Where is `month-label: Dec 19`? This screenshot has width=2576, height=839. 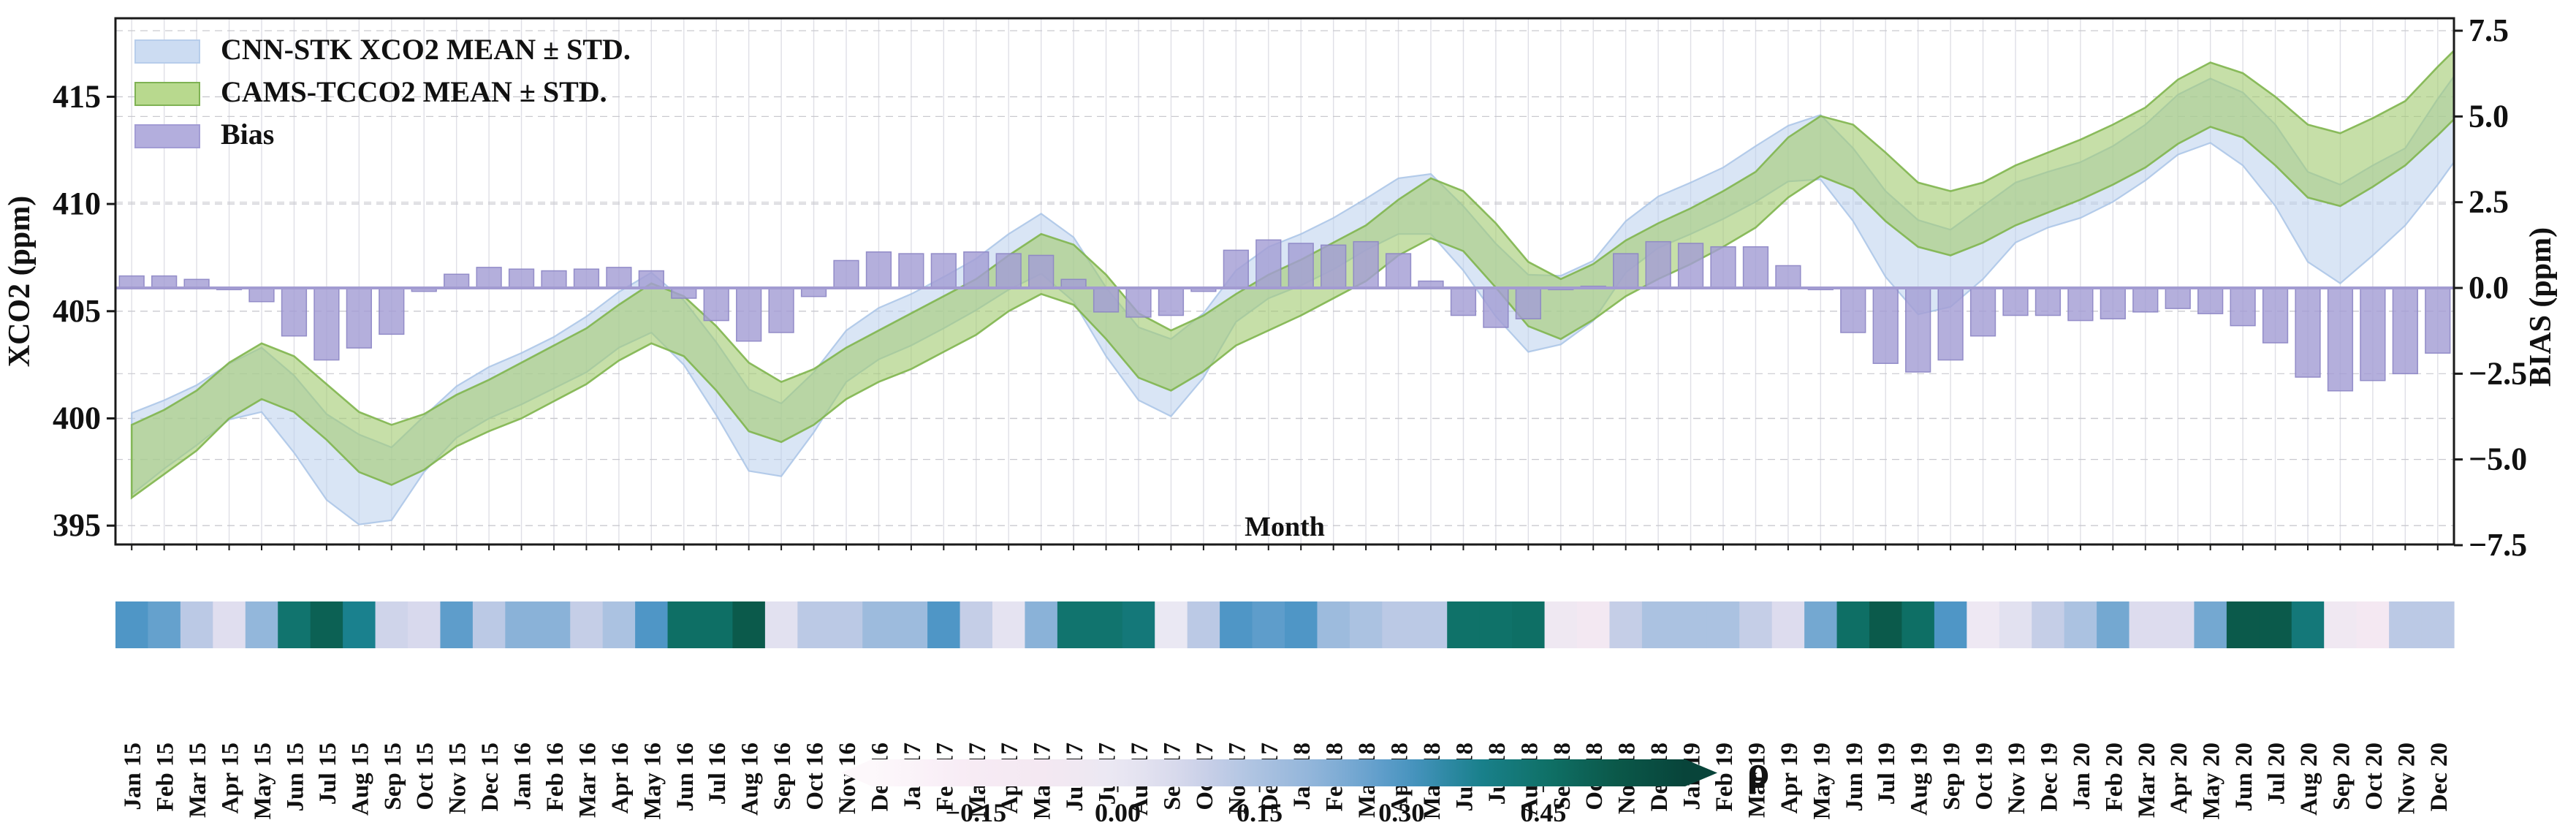 month-label: Dec 19 is located at coordinates (2049, 777).